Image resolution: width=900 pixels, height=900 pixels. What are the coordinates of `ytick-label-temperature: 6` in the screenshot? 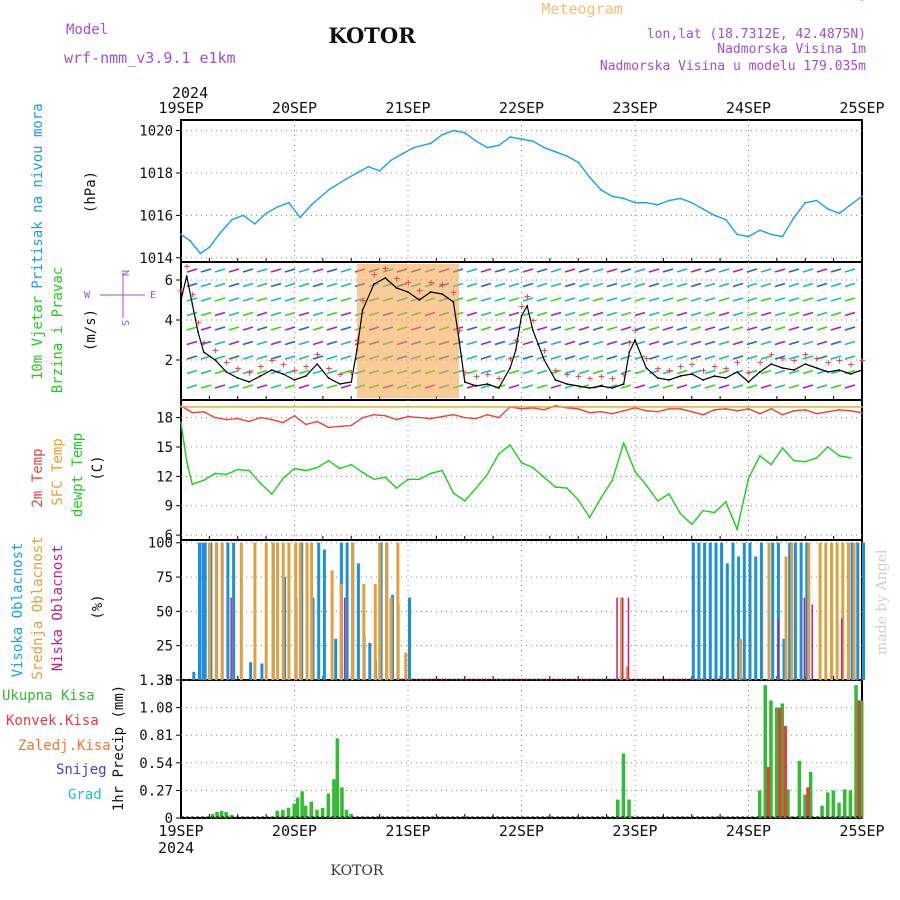 It's located at (169, 536).